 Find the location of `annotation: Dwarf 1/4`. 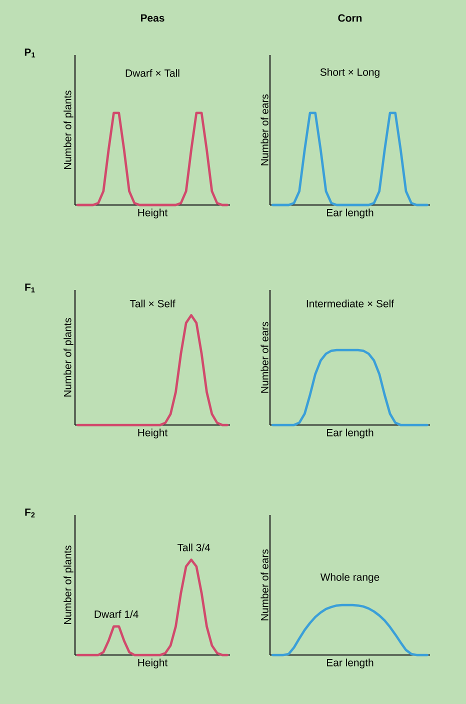

annotation: Dwarf 1/4 is located at coordinates (116, 614).